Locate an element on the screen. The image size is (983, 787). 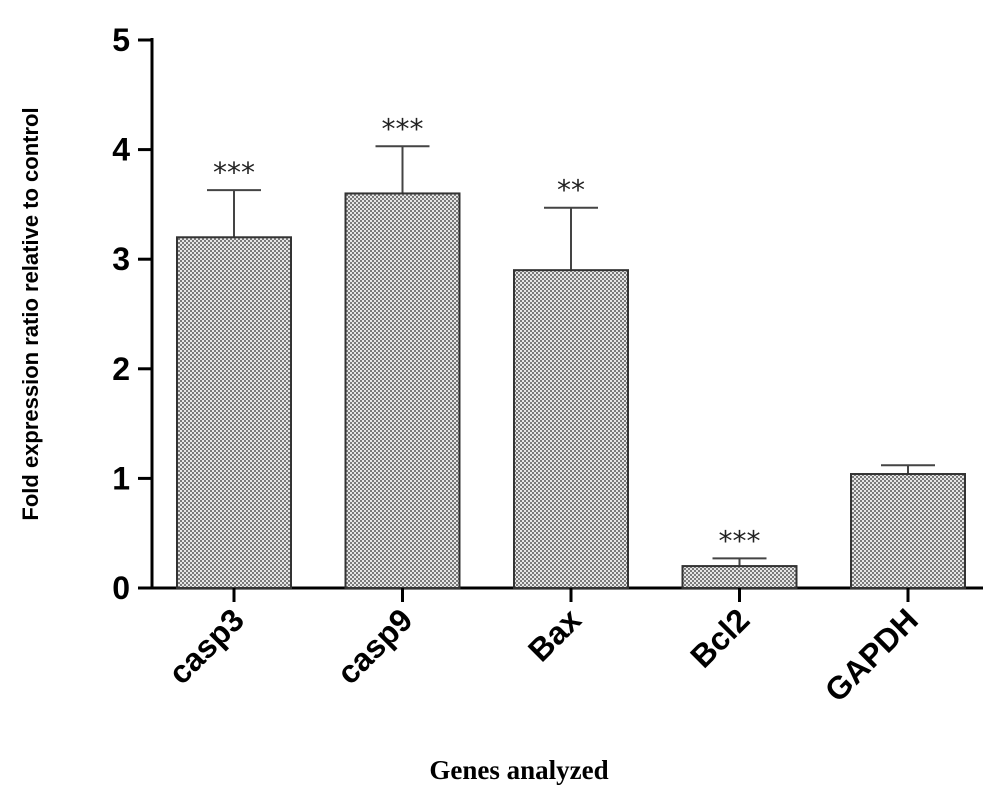
bar-group-bcl2: *** is located at coordinates (739, 557).